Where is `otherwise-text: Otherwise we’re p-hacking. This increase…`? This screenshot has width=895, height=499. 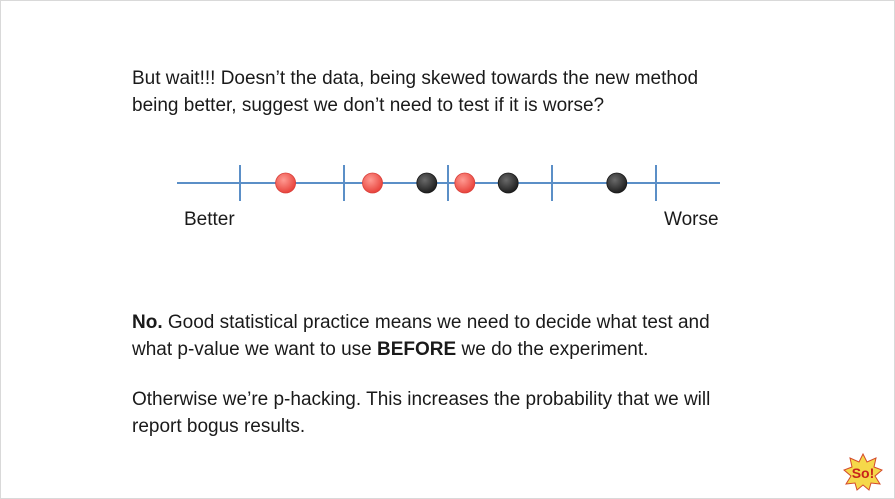 otherwise-text: Otherwise we’re p-hacking. This increase… is located at coordinates (482, 413).